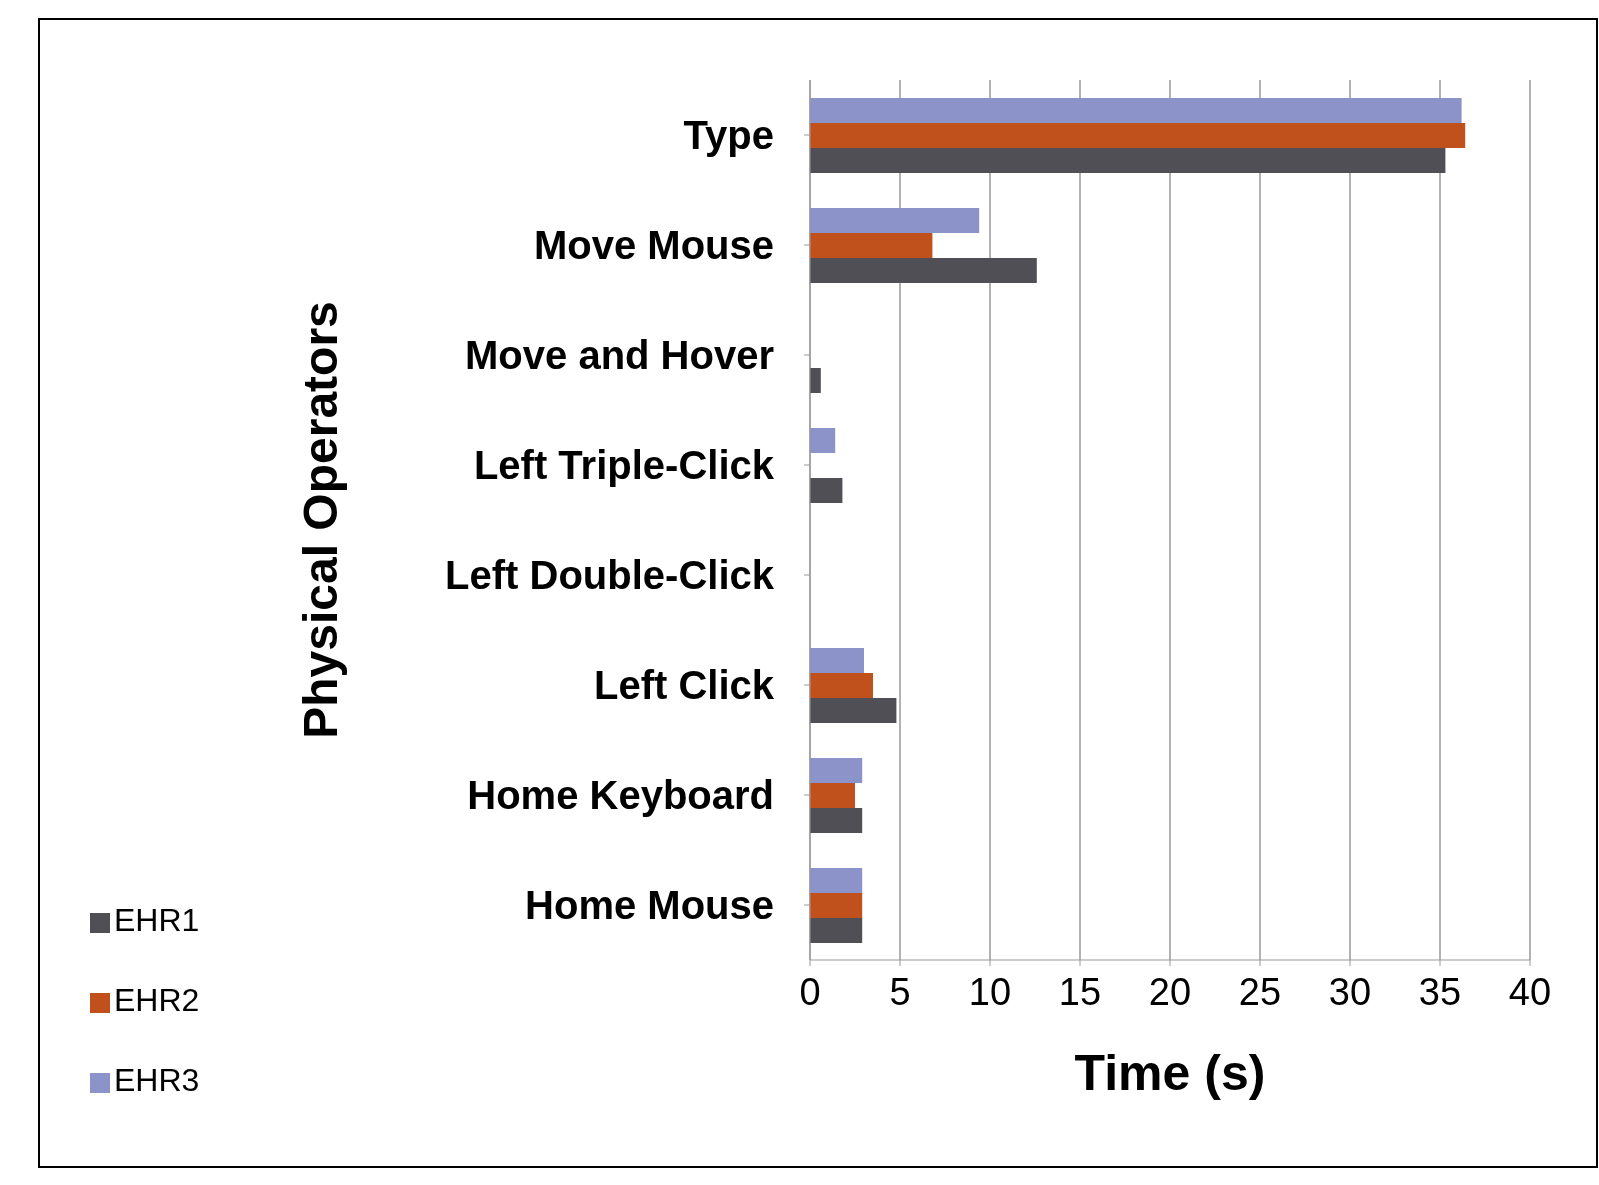 The width and height of the screenshot is (1599, 1185). Describe the element at coordinates (610, 575) in the screenshot. I see `y-tick-label: Left Double-Click` at that location.